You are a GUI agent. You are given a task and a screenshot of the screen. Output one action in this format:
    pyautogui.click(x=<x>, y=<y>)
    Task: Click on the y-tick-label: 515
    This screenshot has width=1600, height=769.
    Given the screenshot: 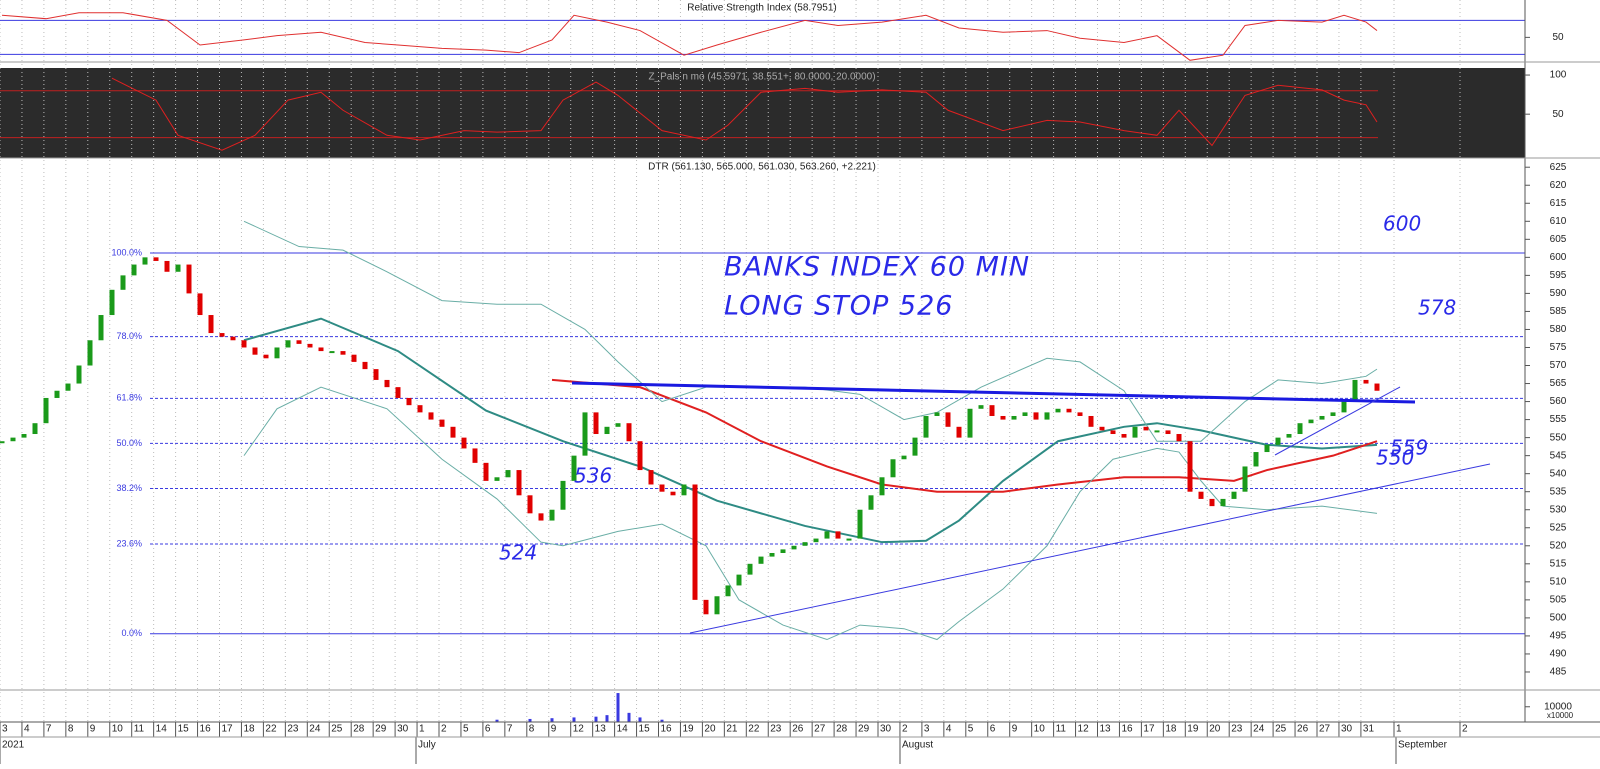 What is the action you would take?
    pyautogui.click(x=1558, y=563)
    